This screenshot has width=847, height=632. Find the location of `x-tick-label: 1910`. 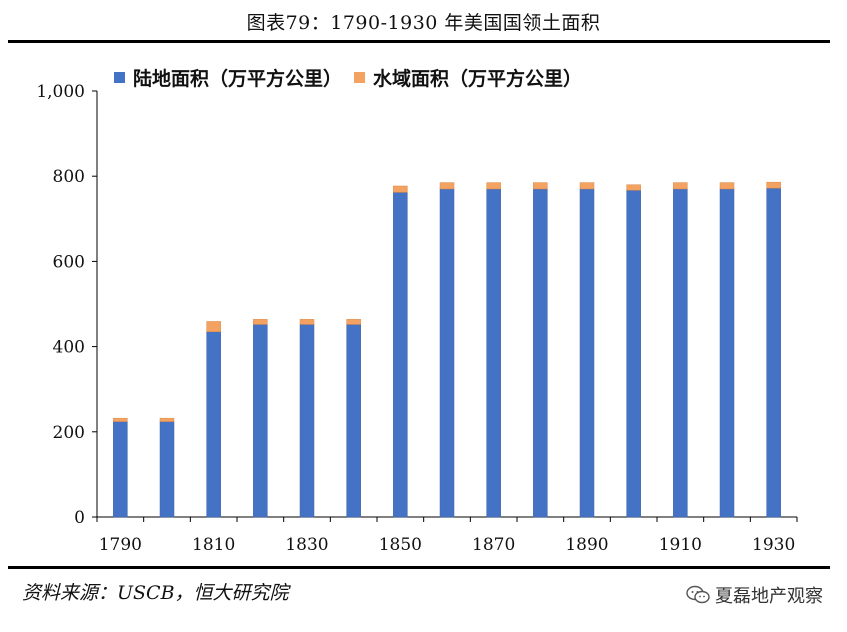

x-tick-label: 1910 is located at coordinates (680, 545).